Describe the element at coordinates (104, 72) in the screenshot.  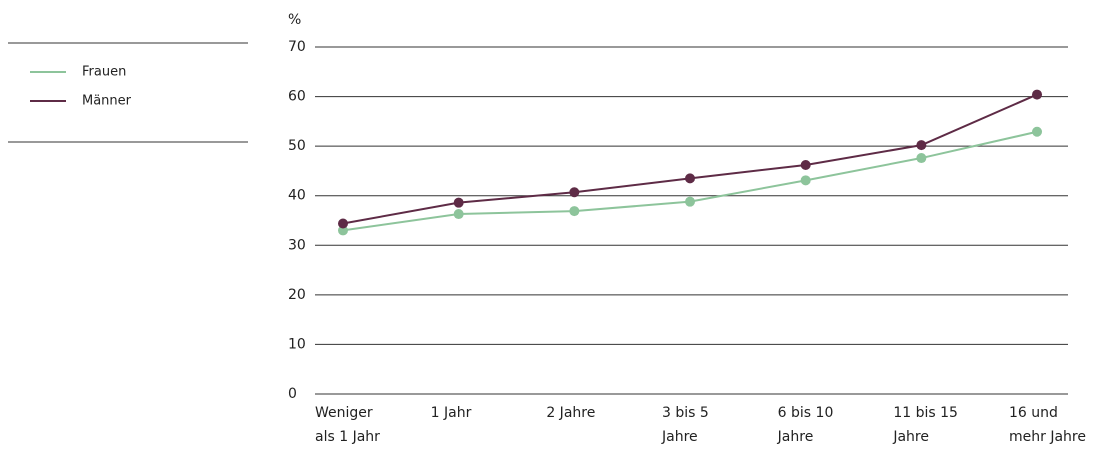
I see `legend-label: Frauen` at that location.